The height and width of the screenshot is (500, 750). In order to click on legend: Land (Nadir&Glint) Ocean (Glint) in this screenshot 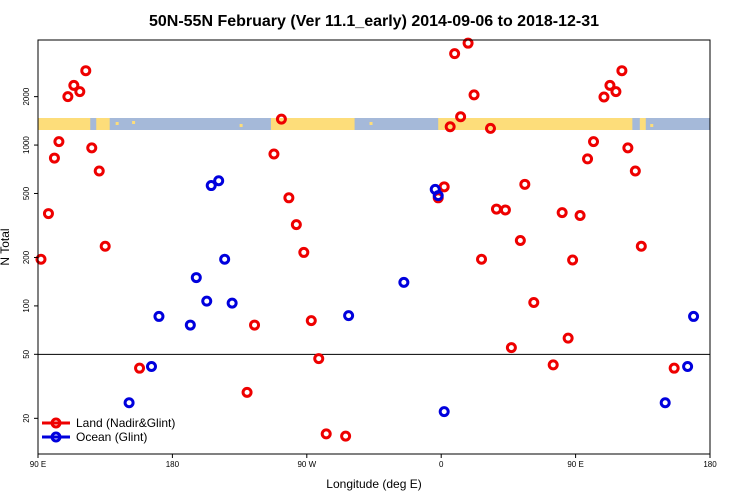, I will do `click(108, 430)`.